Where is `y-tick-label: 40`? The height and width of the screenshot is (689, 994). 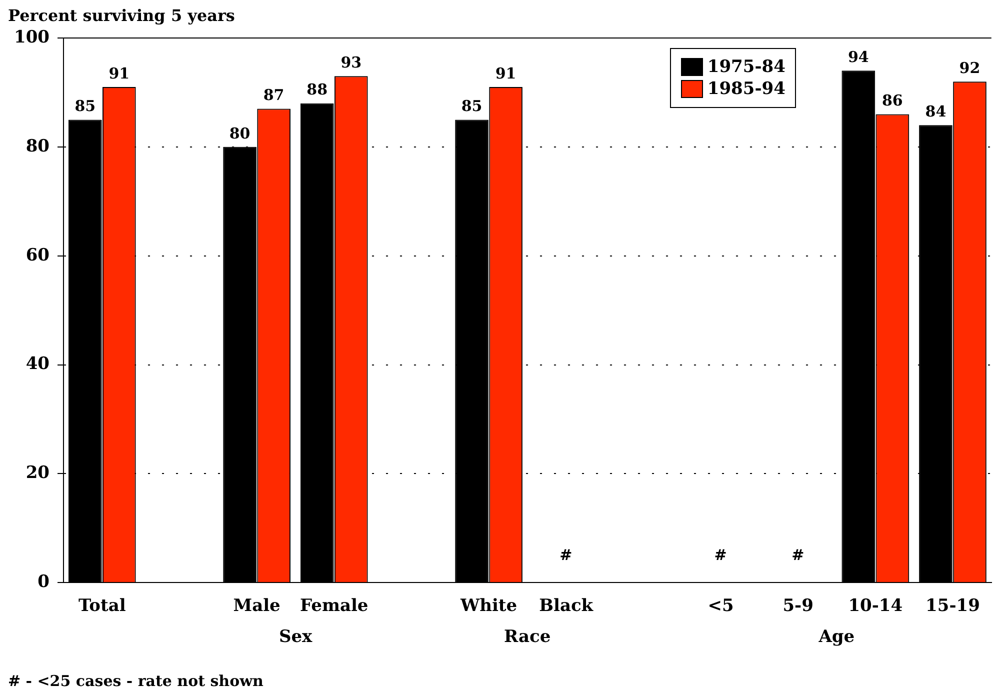
y-tick-label: 40 is located at coordinates (38, 364).